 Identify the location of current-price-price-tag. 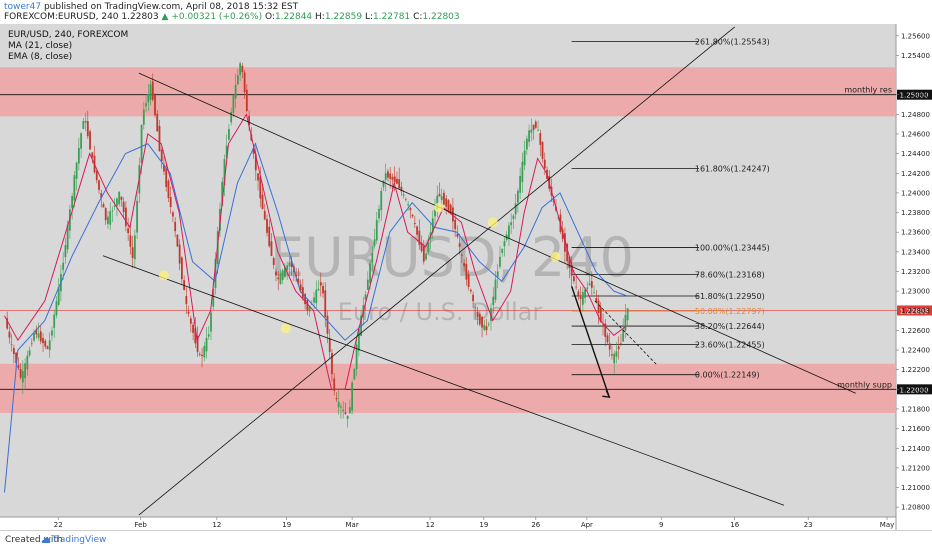
(914, 310).